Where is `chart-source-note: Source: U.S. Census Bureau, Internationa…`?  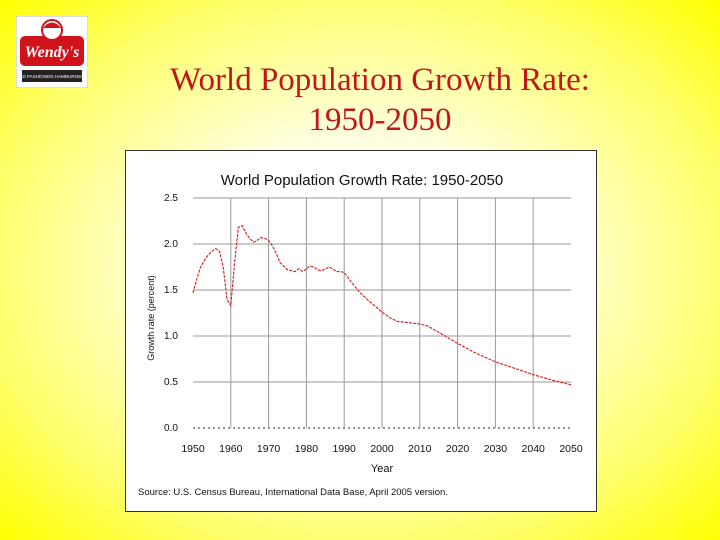 chart-source-note: Source: U.S. Census Bureau, Internationa… is located at coordinates (293, 492).